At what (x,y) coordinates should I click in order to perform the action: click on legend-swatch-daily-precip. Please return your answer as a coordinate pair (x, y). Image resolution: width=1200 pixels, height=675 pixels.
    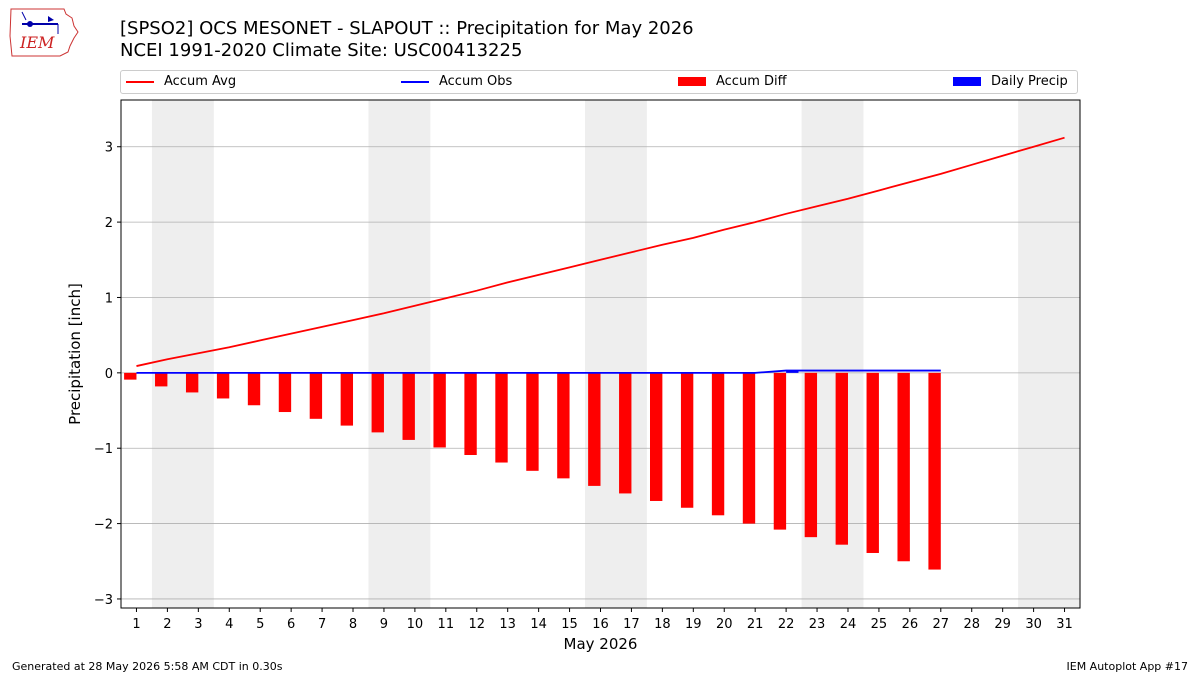
    Looking at the image, I should click on (967, 81).